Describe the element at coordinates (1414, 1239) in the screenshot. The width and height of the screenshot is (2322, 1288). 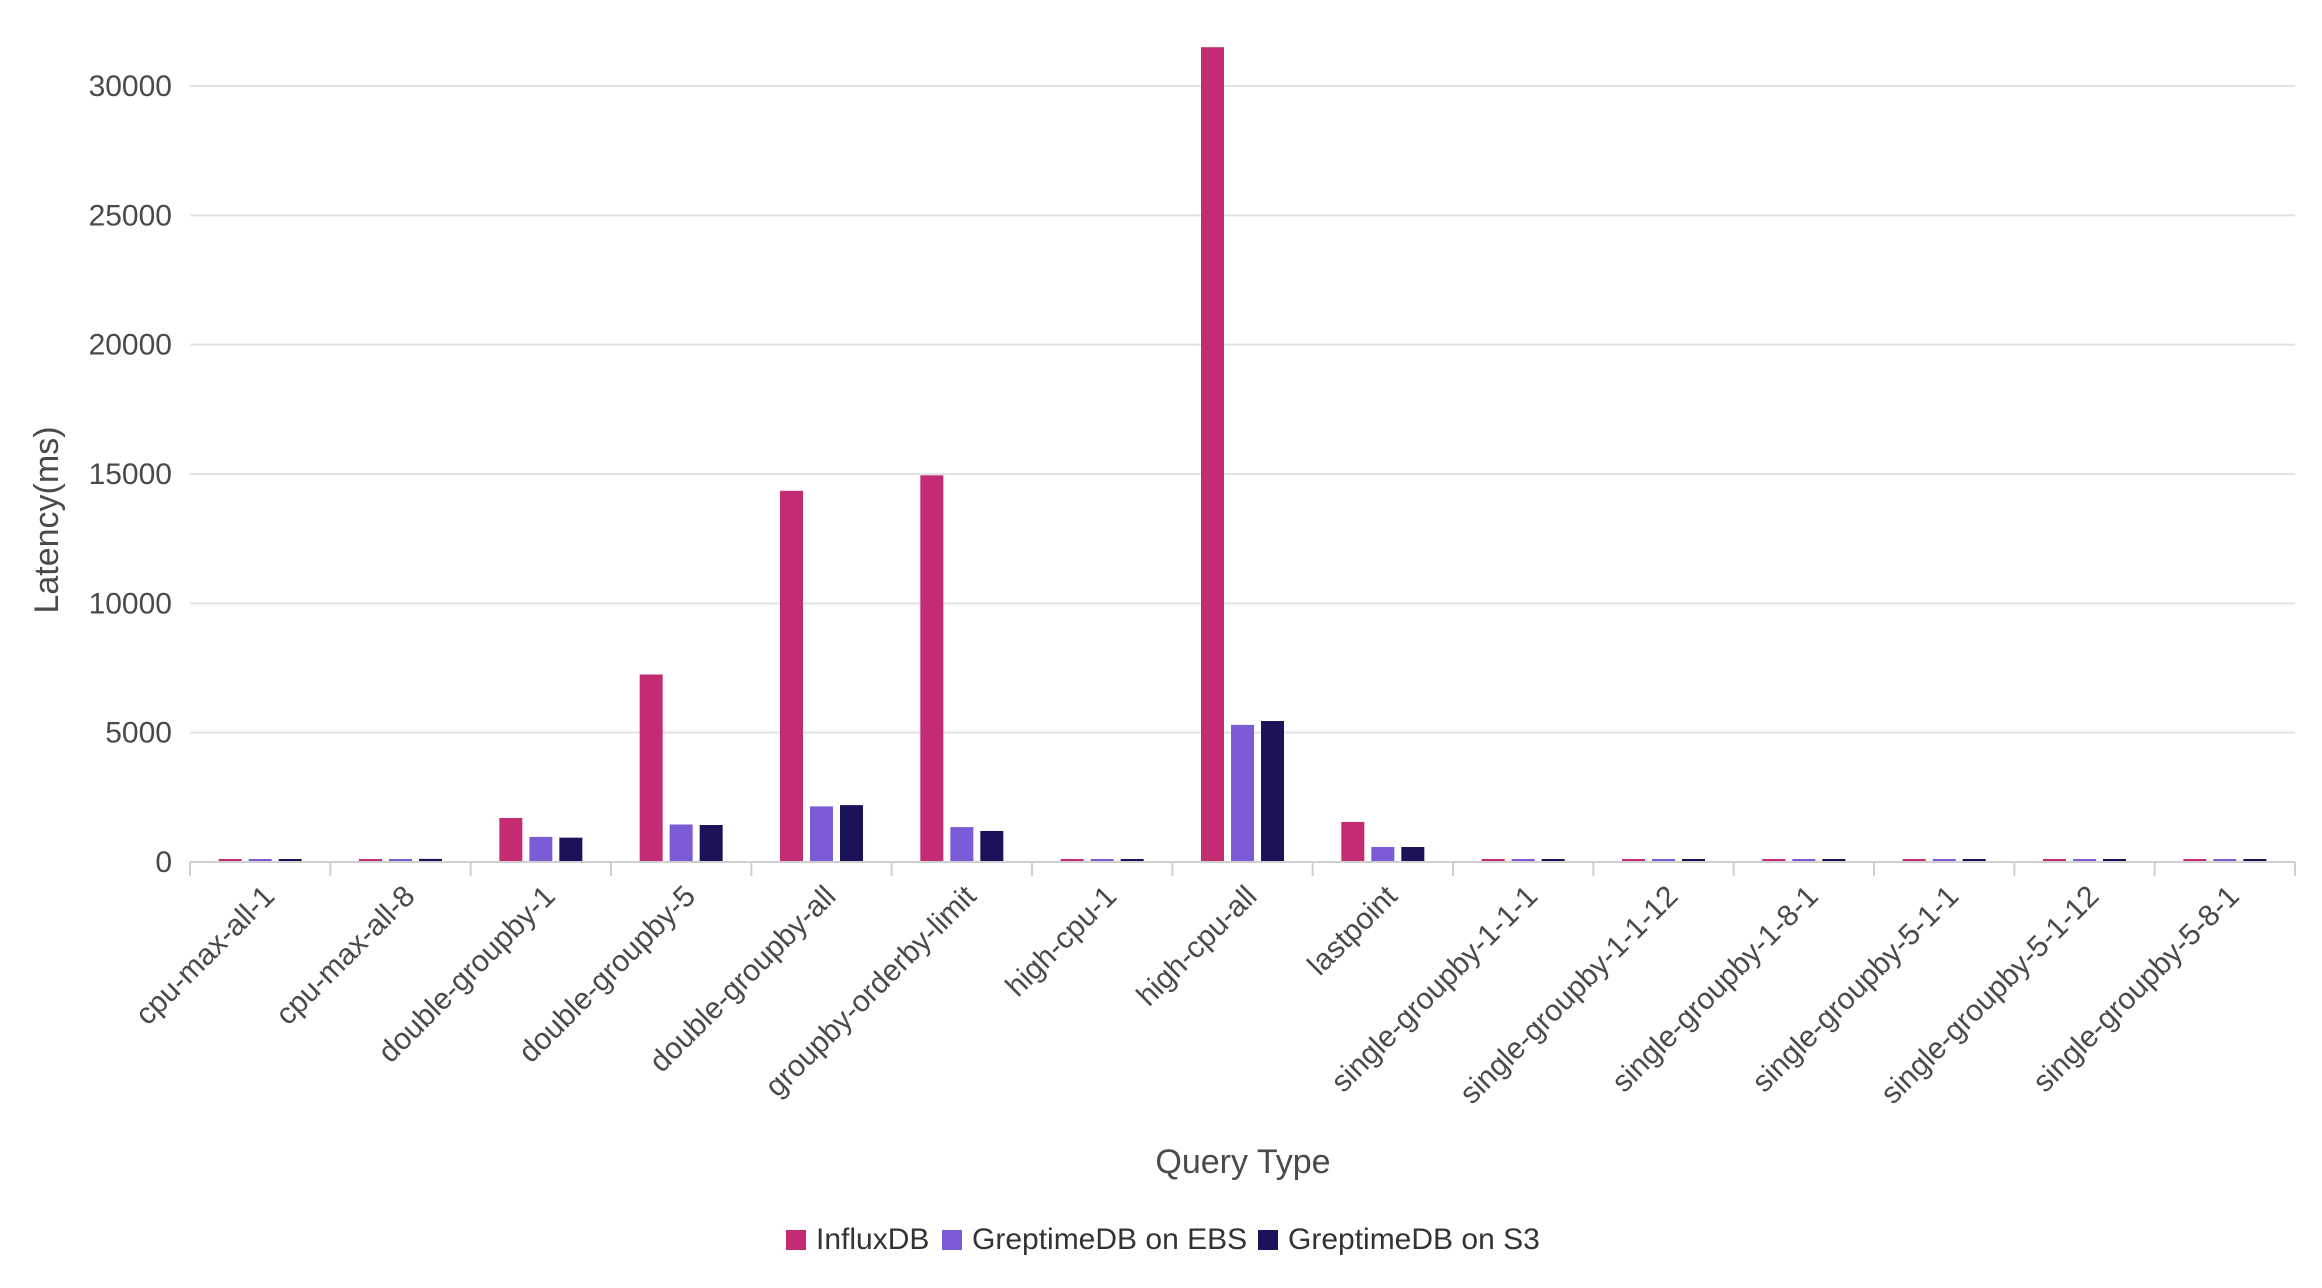
I see `legend-label: GreptimeDB on S3` at that location.